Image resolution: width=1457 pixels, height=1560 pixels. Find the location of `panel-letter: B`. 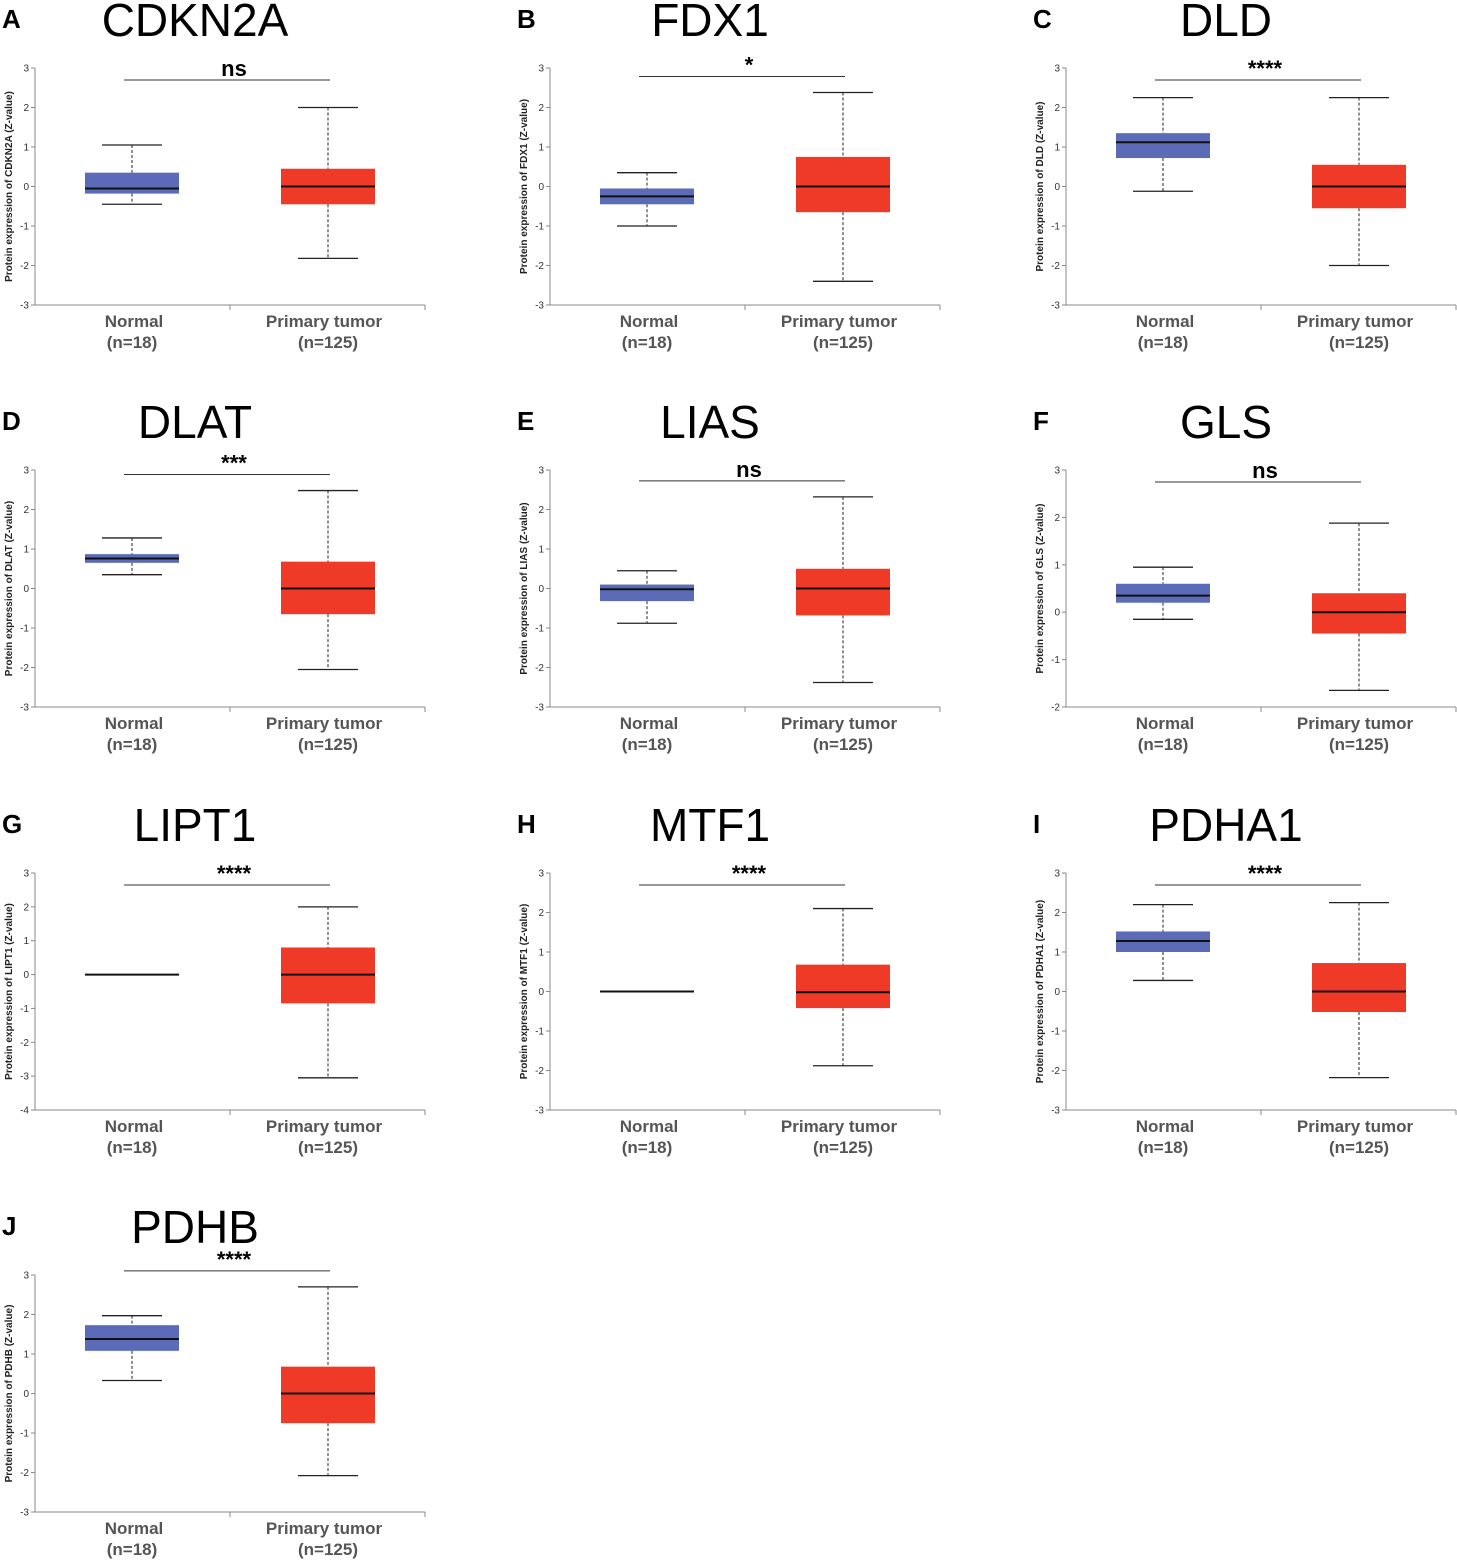

panel-letter: B is located at coordinates (526, 19).